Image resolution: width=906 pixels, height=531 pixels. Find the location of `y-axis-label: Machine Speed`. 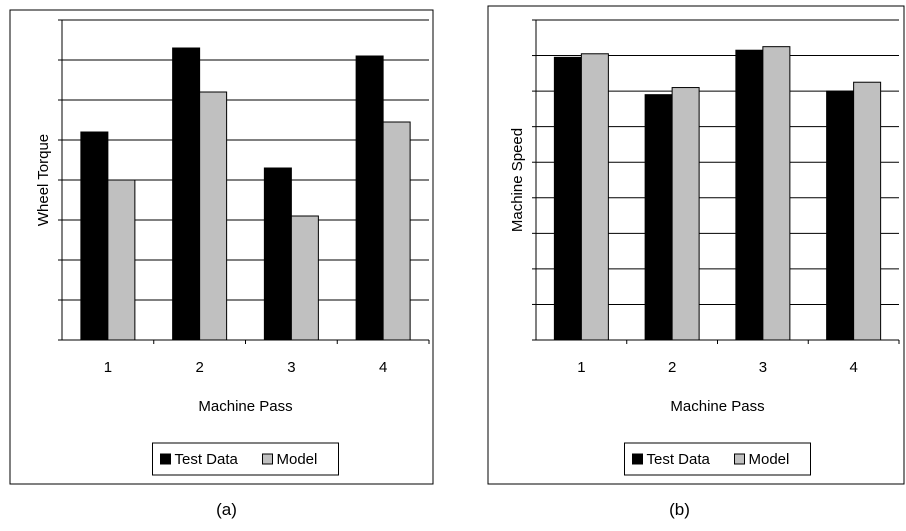

y-axis-label: Machine Speed is located at coordinates (517, 180).